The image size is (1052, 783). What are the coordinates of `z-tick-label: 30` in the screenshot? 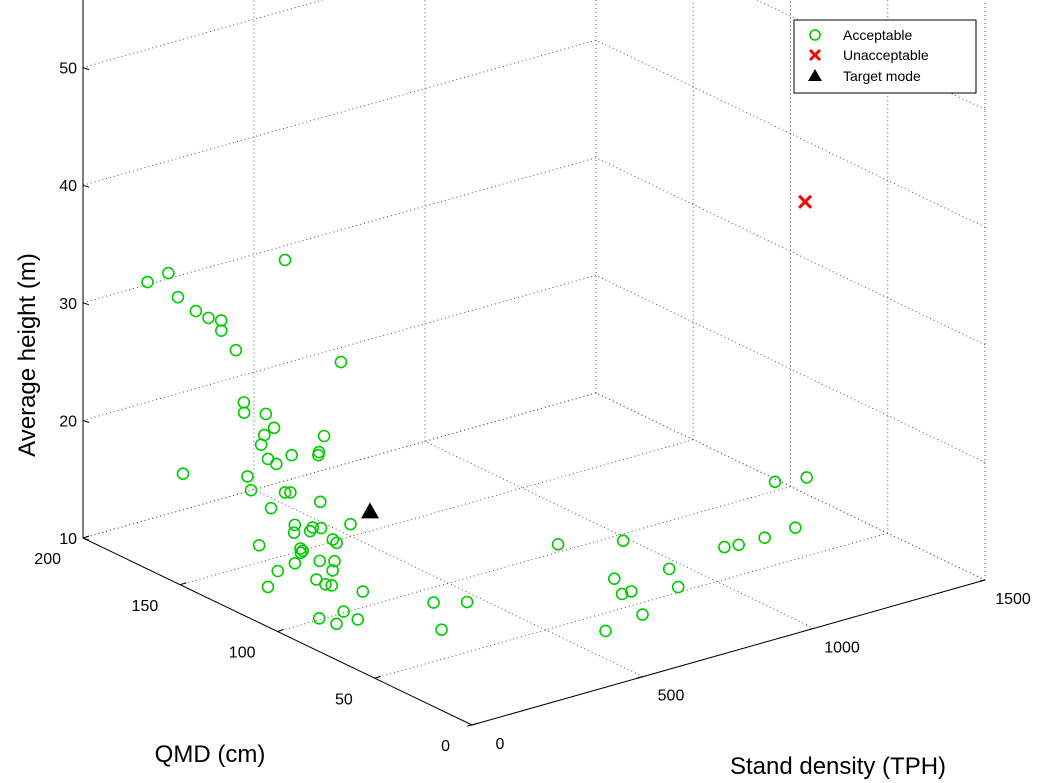 It's located at (68, 304).